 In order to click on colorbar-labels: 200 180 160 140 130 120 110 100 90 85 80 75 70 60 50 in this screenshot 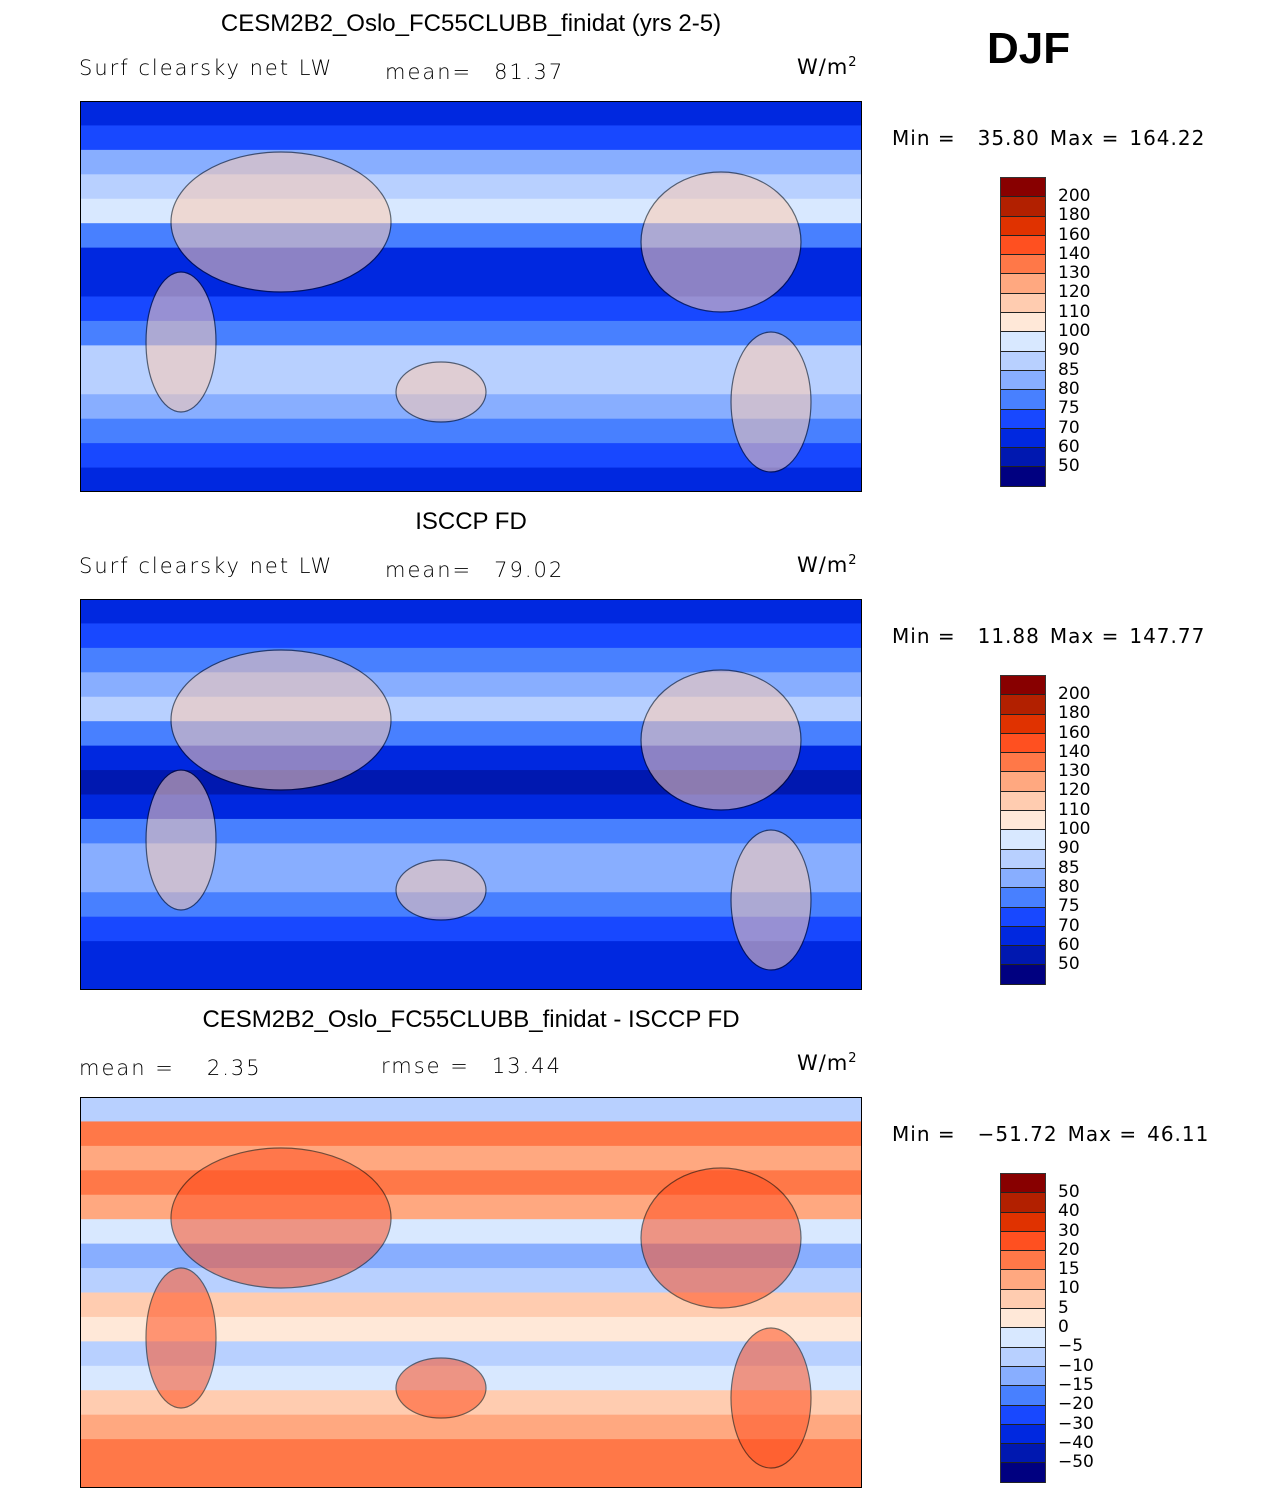, I will do `click(1074, 829)`.